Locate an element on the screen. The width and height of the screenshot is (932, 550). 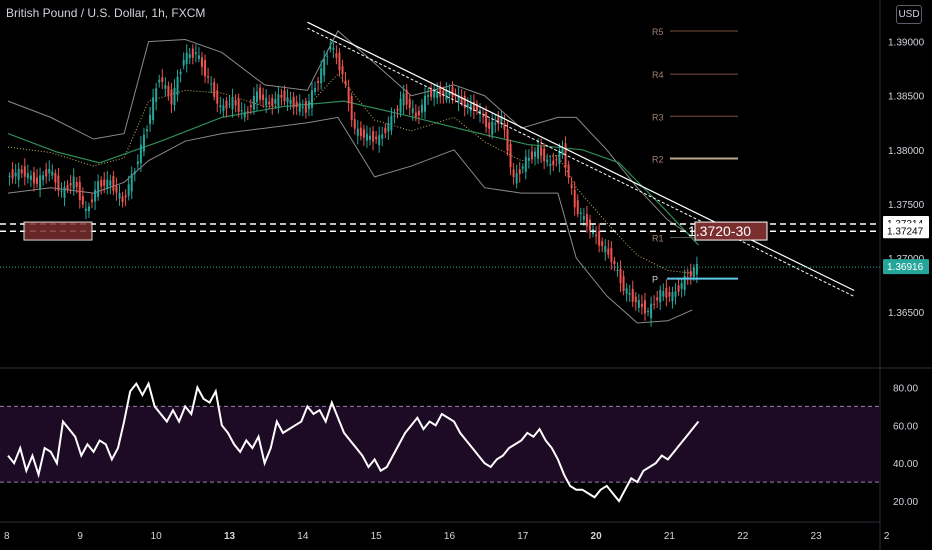
pivot-label-r2: R2 is located at coordinates (658, 159).